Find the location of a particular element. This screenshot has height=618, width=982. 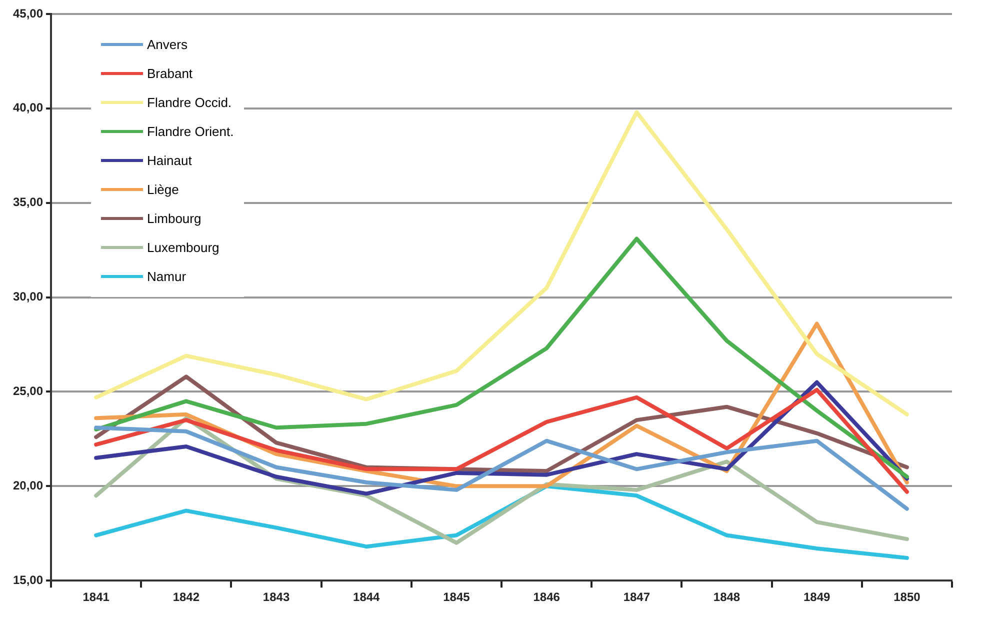

x-tick-label: 1846 is located at coordinates (546, 597).